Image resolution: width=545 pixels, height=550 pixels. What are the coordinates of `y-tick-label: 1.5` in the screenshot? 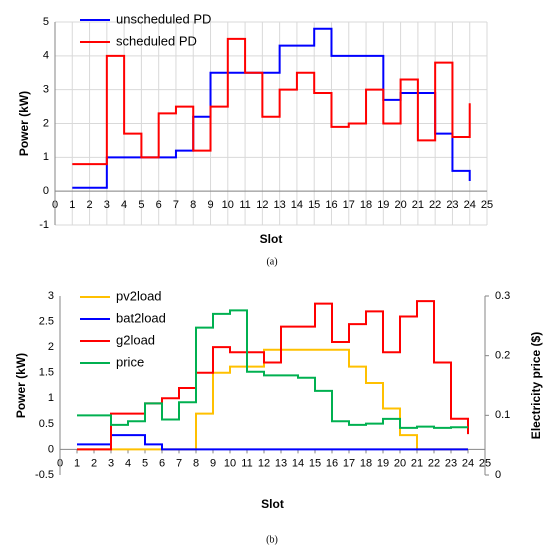 It's located at (46, 373).